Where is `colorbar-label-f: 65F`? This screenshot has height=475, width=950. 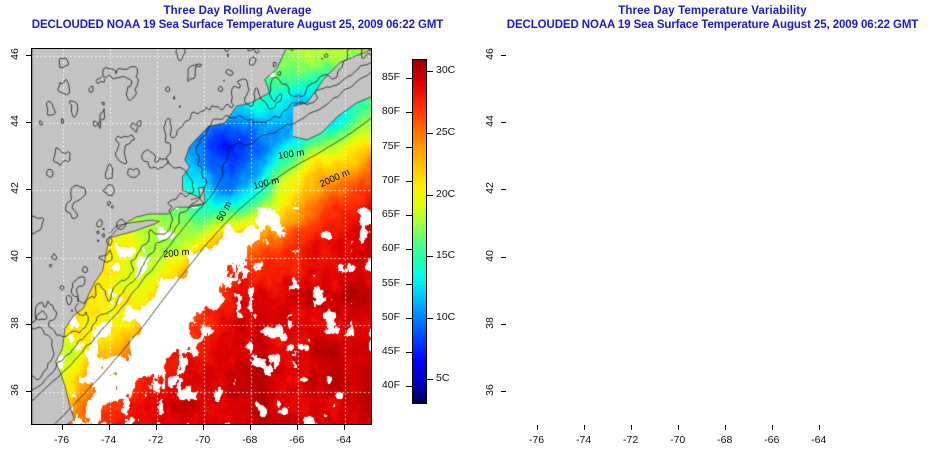
colorbar-label-f: 65F is located at coordinates (390, 214).